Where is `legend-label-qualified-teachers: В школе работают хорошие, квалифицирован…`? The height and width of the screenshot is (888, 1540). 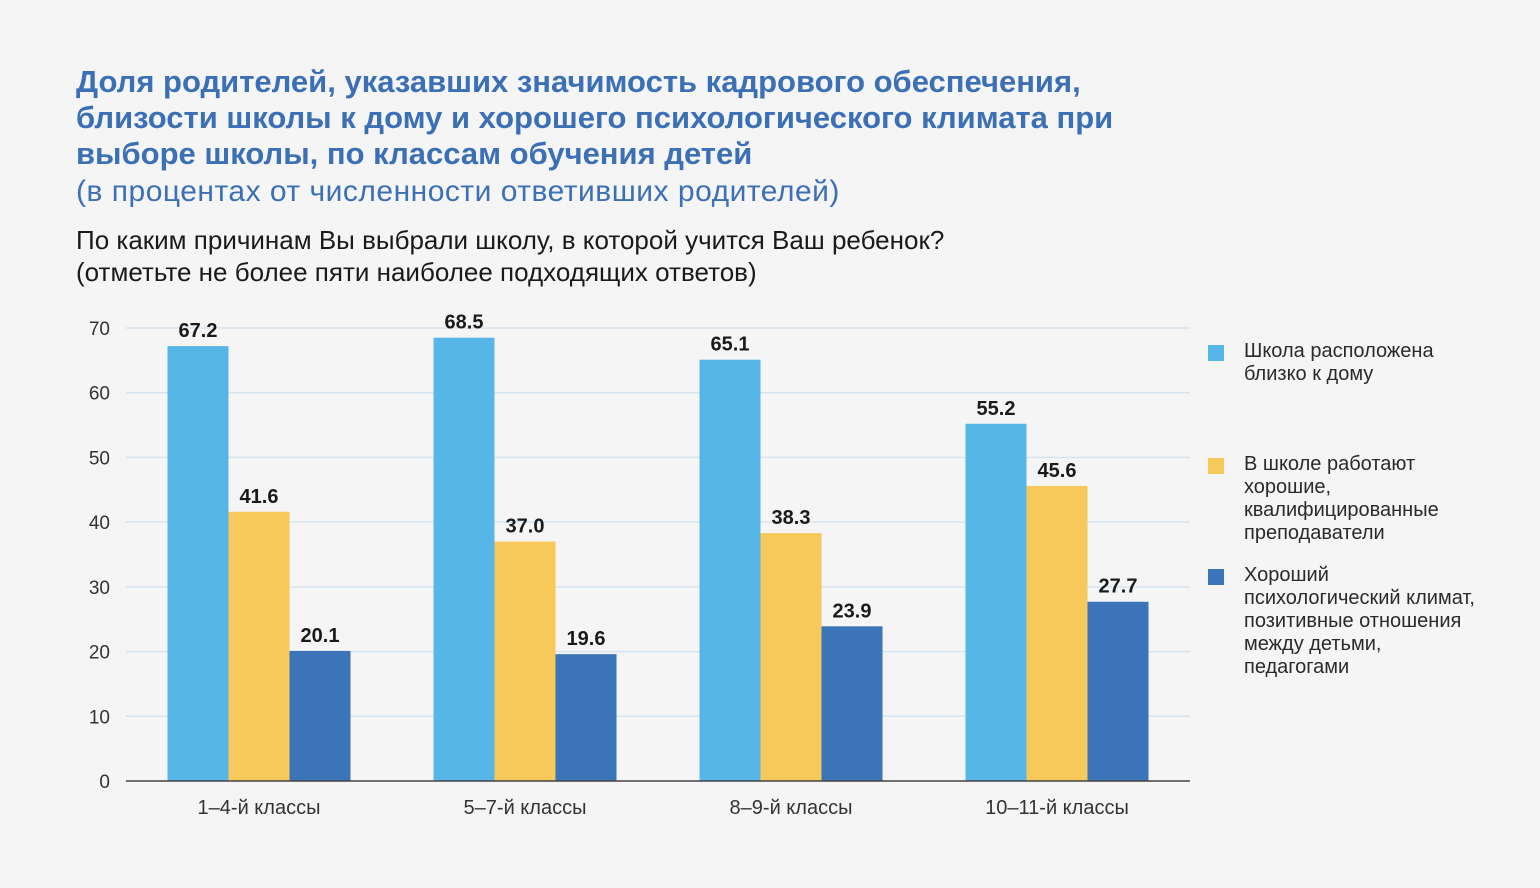
legend-label-qualified-teachers: В школе работают хорошие, квалифицирован… is located at coordinates (1341, 498).